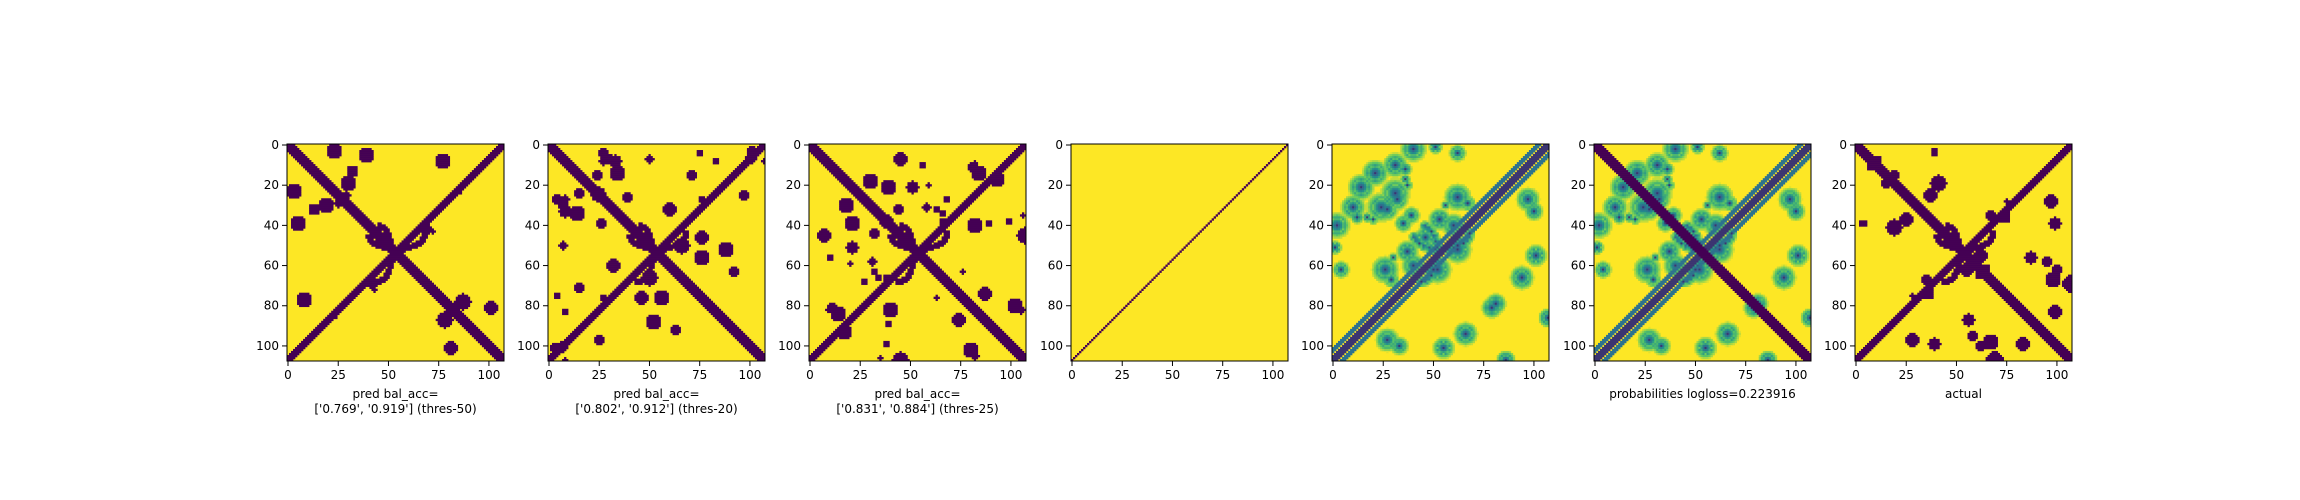 This screenshot has width=2300, height=500. I want to click on y-tick-label: 40, so click(532, 225).